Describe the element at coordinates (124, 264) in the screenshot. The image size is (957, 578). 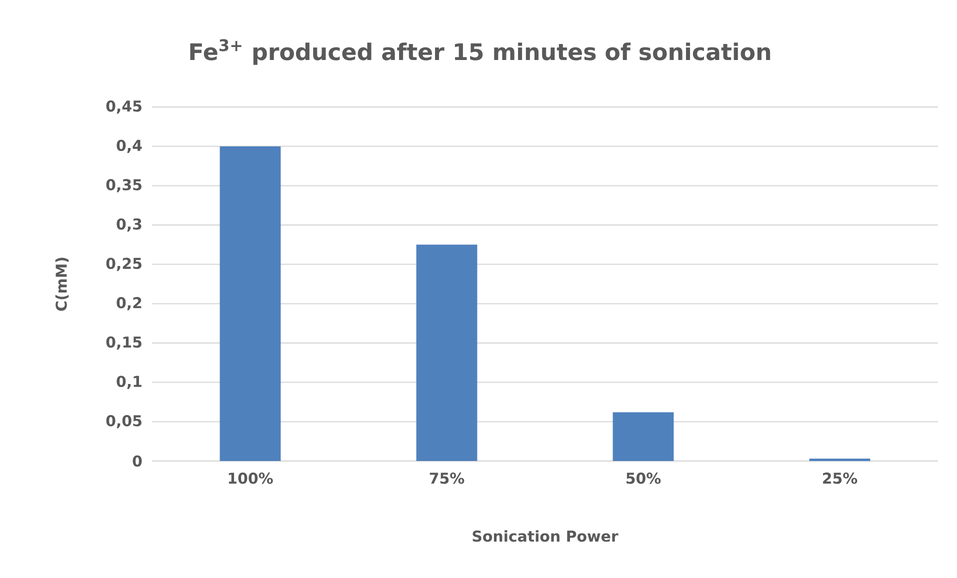
I see `y-tick-label: 0,25` at that location.